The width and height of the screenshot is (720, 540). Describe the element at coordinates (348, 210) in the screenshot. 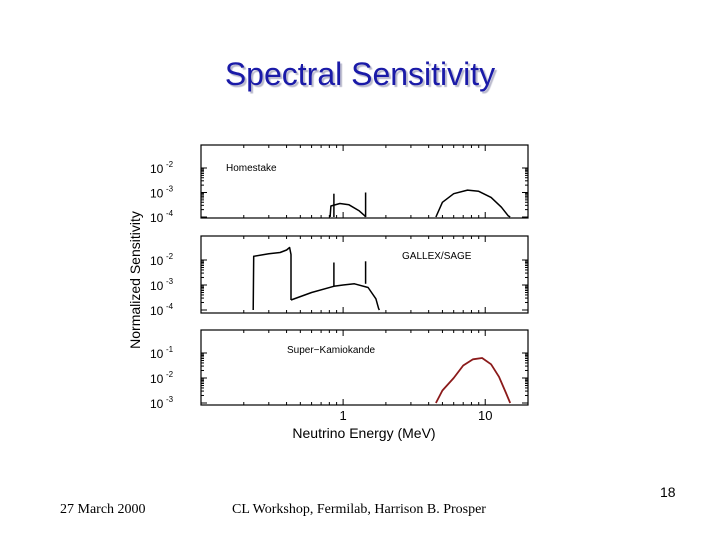

I see `curve-homestake-pp-be-pep-region` at that location.